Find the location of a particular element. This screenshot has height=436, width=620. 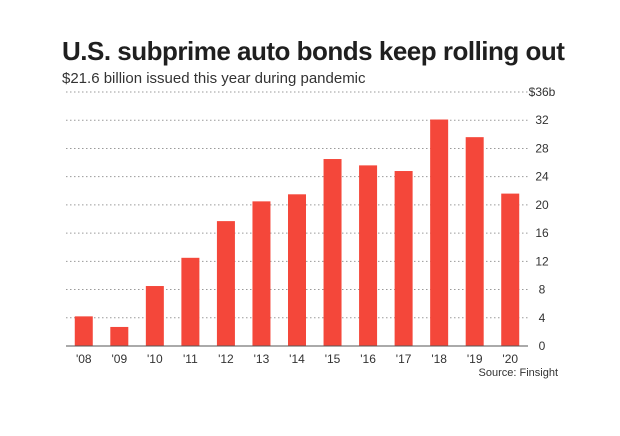

x-tick-label: '14 is located at coordinates (297, 359).